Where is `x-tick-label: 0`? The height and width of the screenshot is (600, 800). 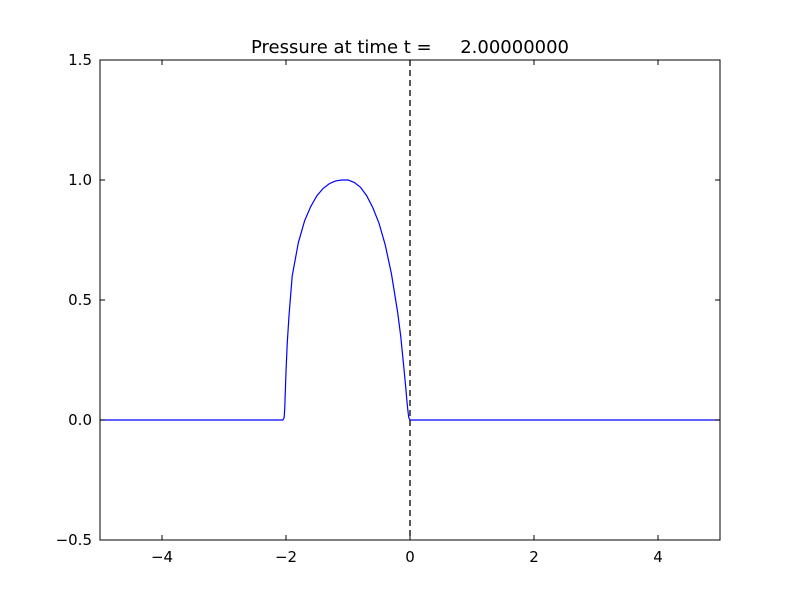
x-tick-label: 0 is located at coordinates (410, 557).